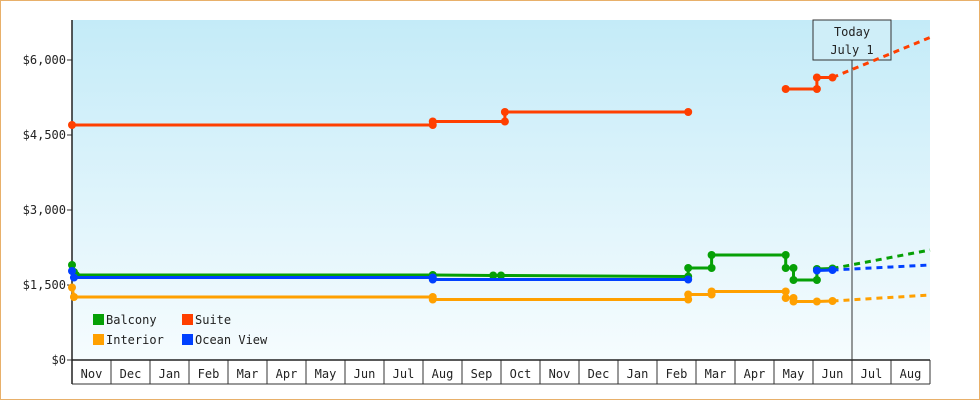 Image resolution: width=980 pixels, height=400 pixels. Describe the element at coordinates (852, 40) in the screenshot. I see `today-box` at that location.